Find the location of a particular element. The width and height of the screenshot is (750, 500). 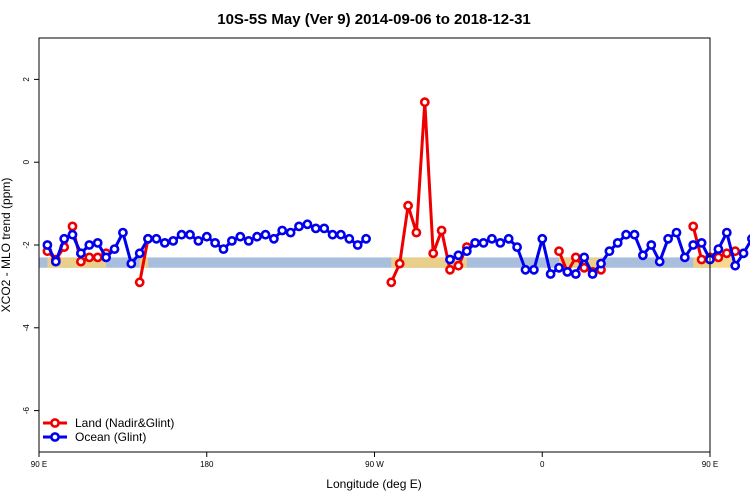

y-tick-label: 0 is located at coordinates (26, 161).